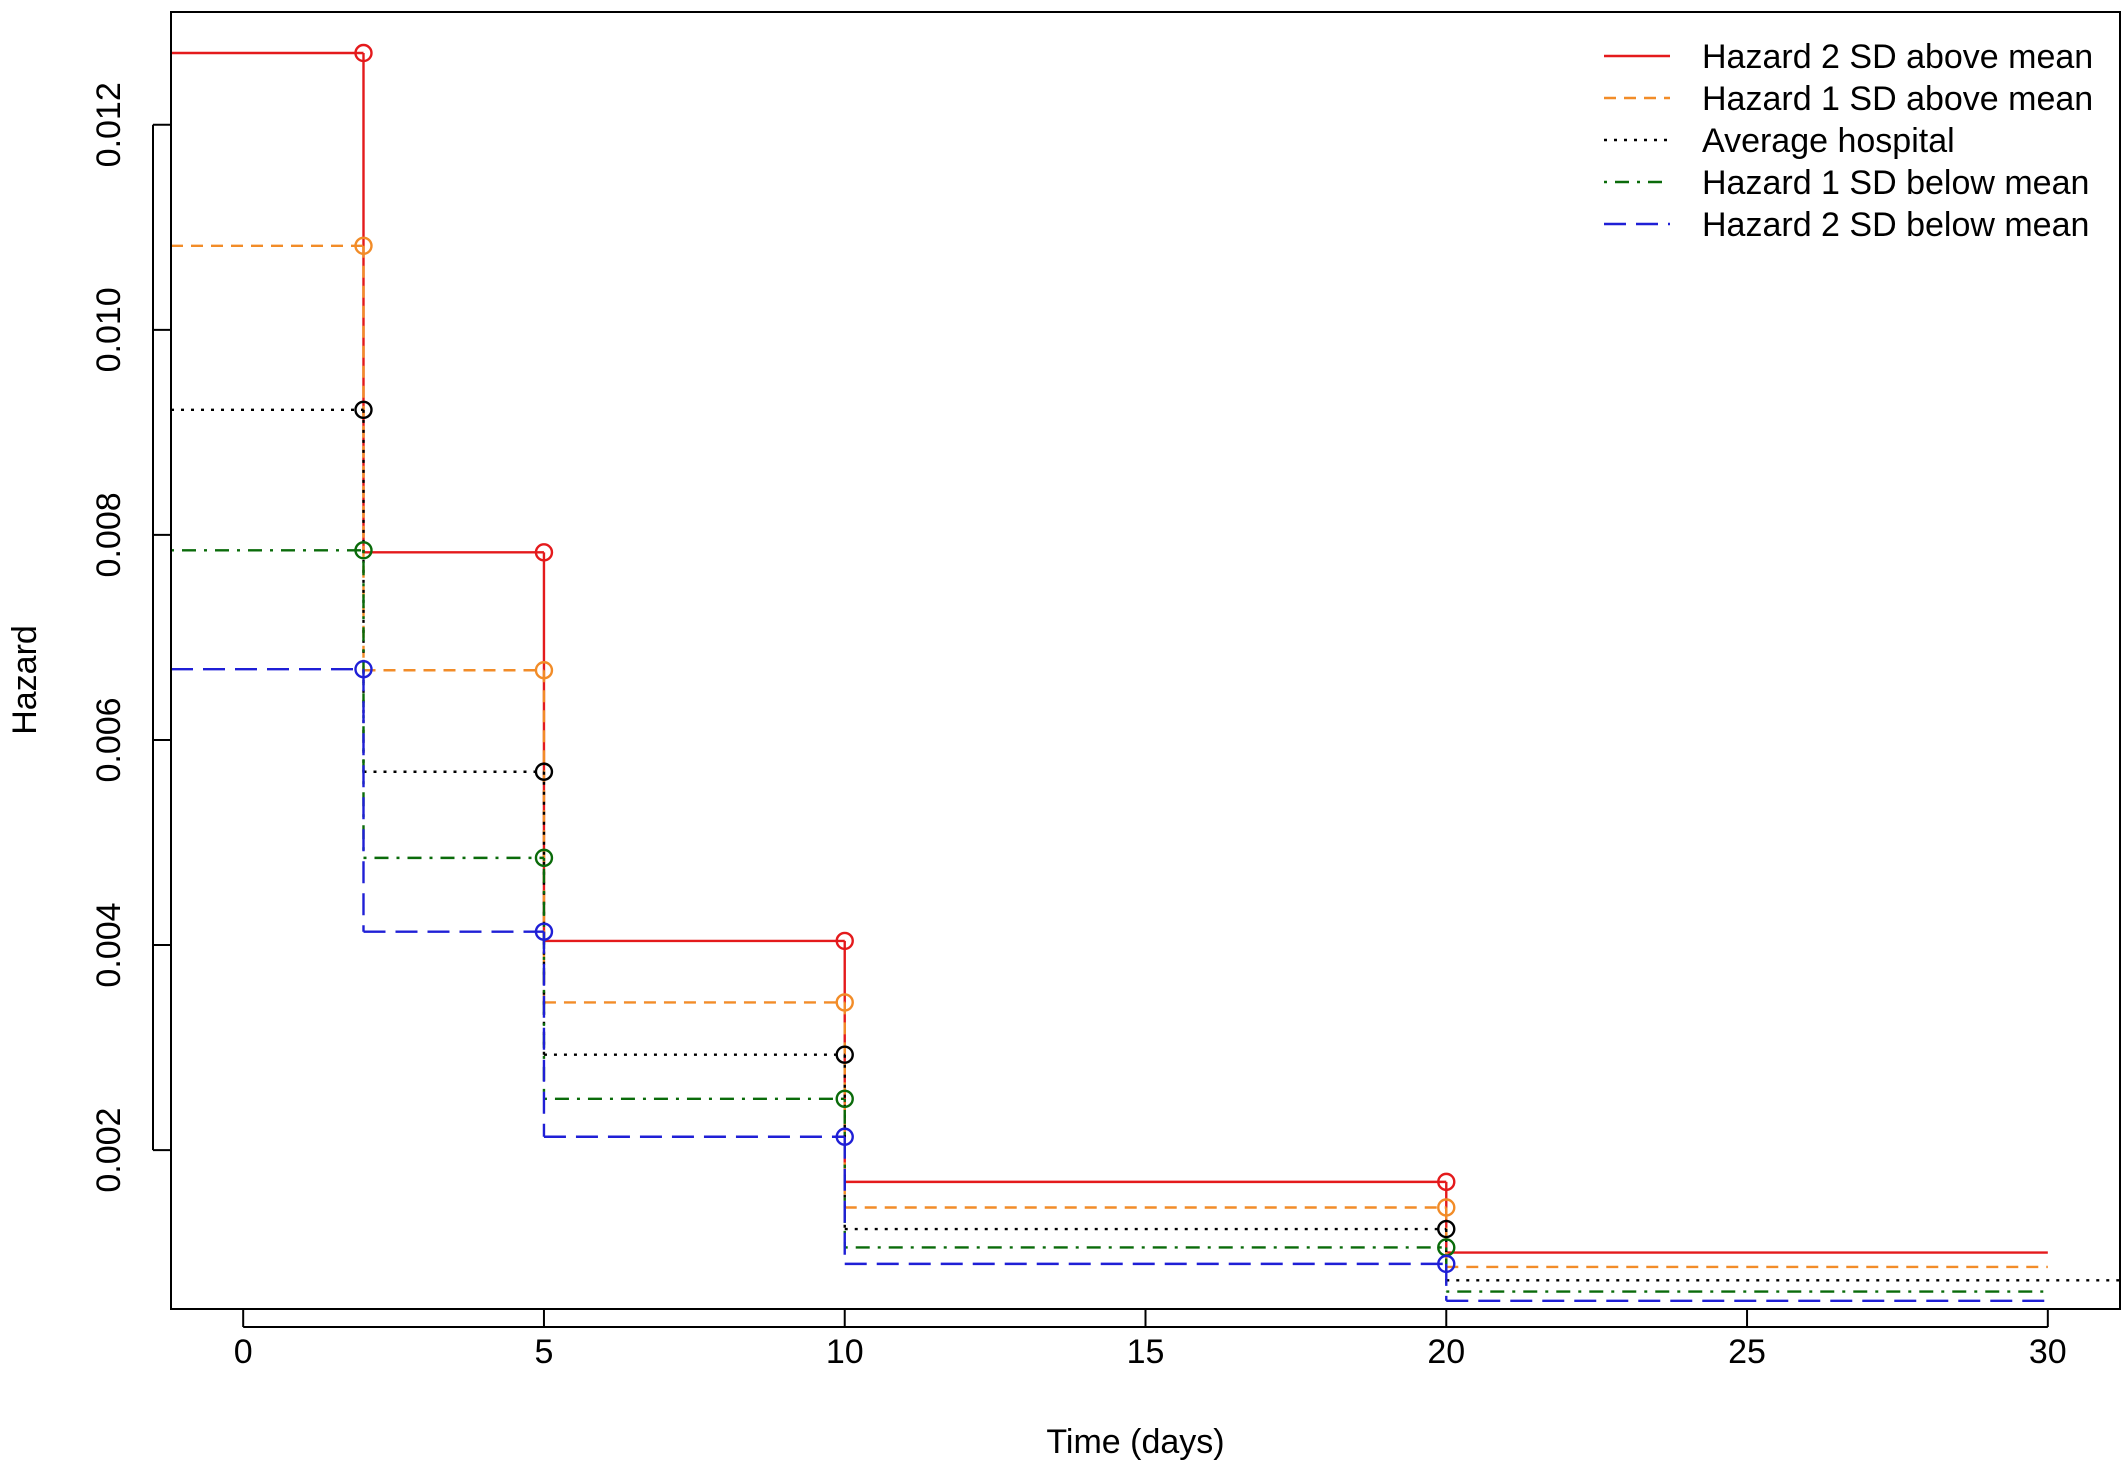  Describe the element at coordinates (130, 637) in the screenshot. I see `y-axis: 0.002 0.004 0.006 0.008 0.010 0.012` at that location.